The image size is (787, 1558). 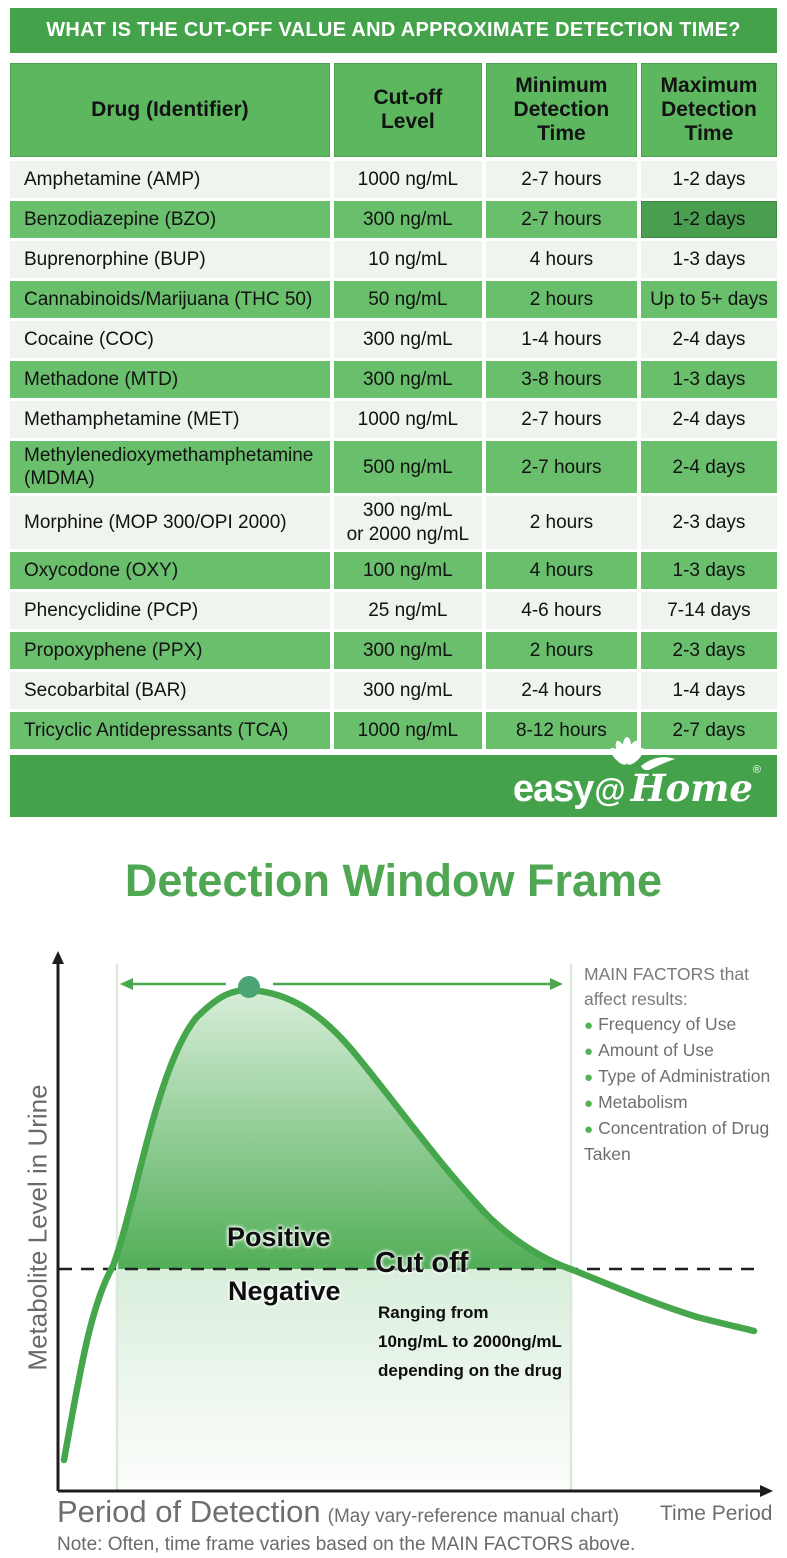 I want to click on value-cell: 1-2 days, so click(x=708, y=179).